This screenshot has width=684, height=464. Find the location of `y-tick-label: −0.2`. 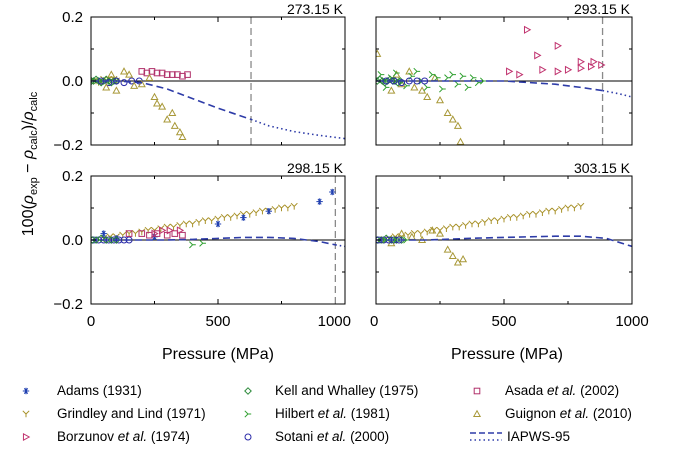

y-tick-label: −0.2 is located at coordinates (68, 304).